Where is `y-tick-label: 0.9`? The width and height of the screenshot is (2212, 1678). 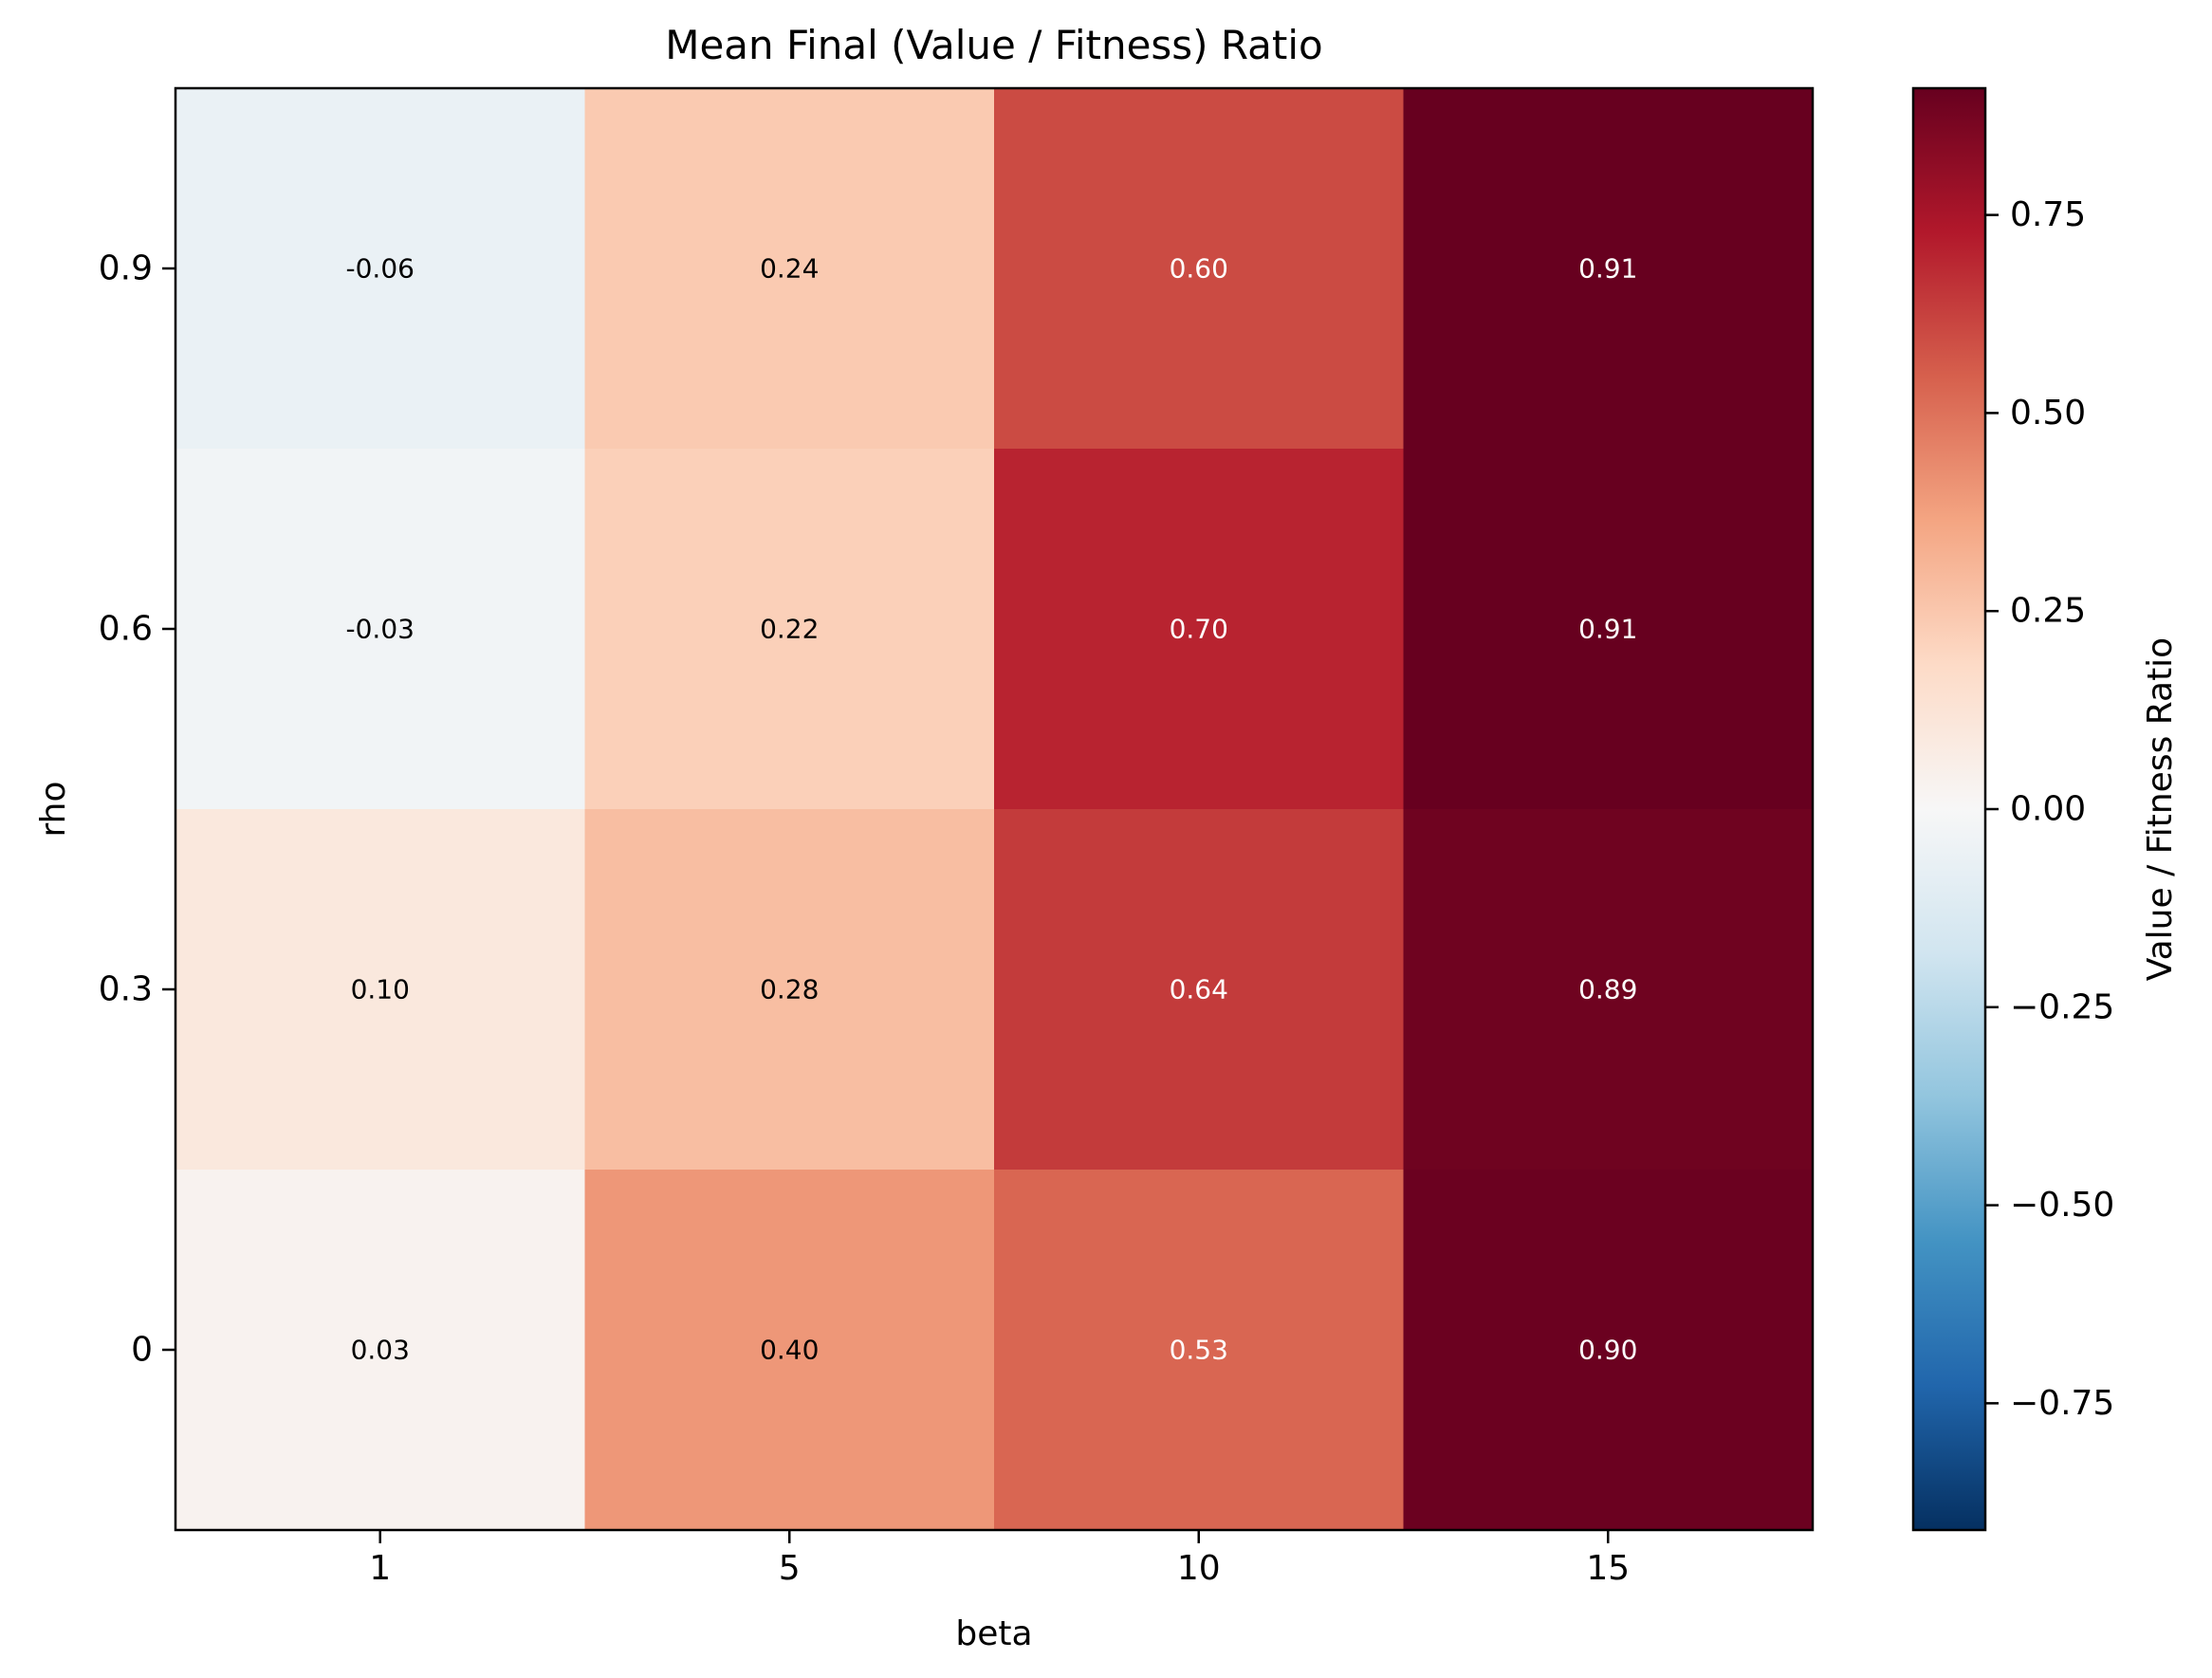 y-tick-label: 0.9 is located at coordinates (126, 268).